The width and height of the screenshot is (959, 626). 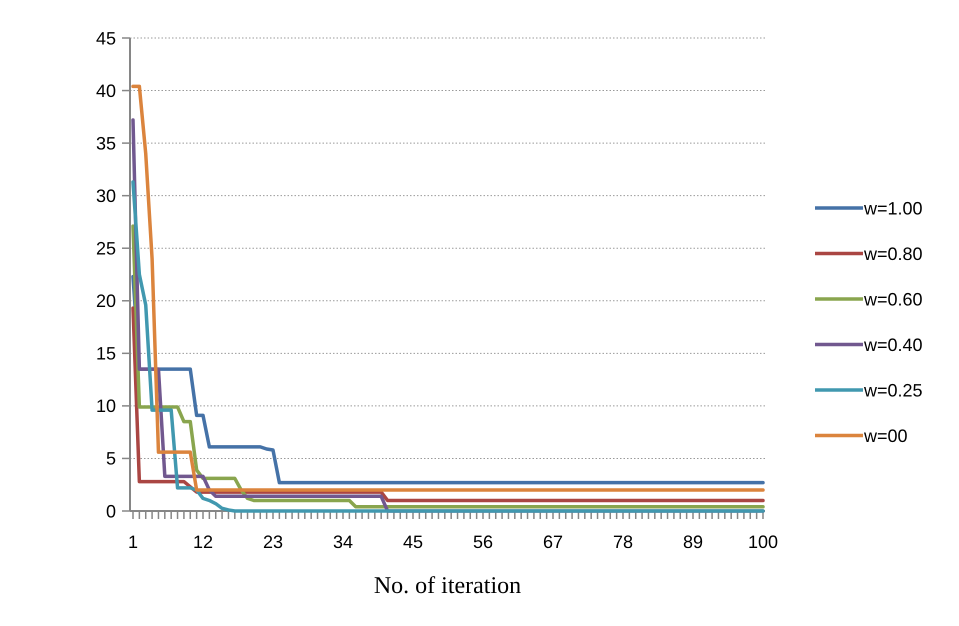 I want to click on x-axis-title: No. of iteration, so click(x=448, y=586).